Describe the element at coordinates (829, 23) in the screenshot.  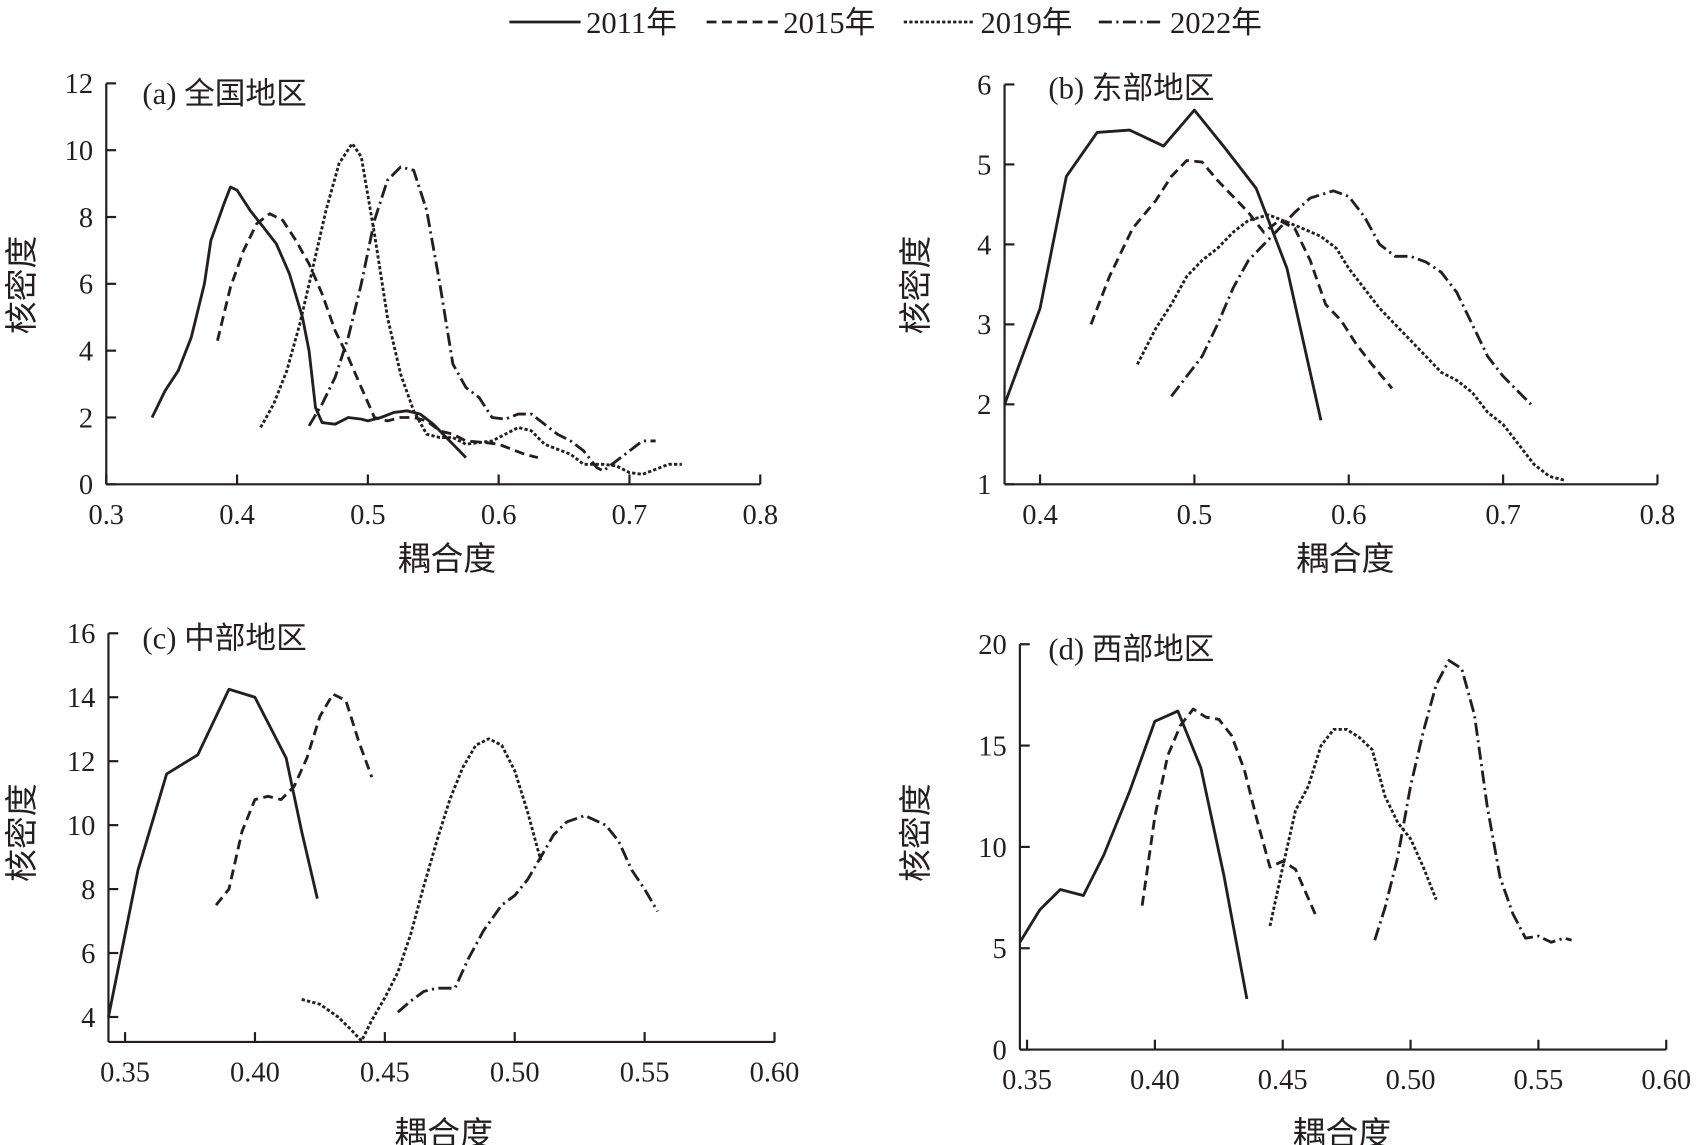
I see `legend-label-2: 2015年` at that location.